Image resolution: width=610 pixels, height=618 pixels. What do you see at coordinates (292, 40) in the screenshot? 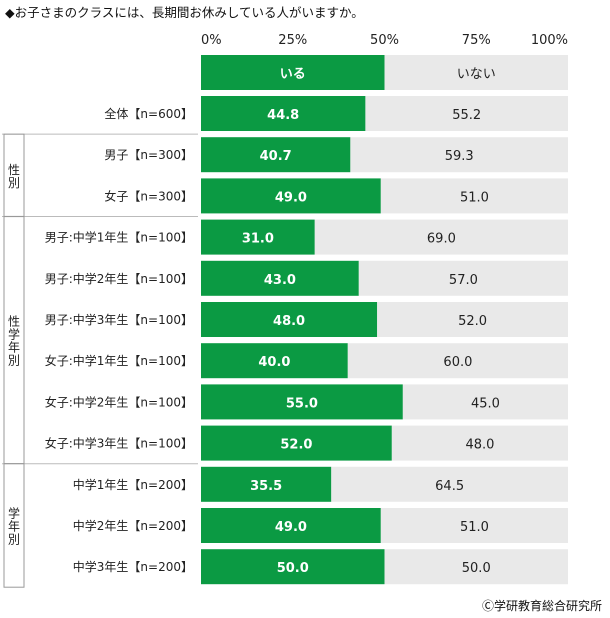
I see `x-tick-label: 25%` at bounding box center [292, 40].